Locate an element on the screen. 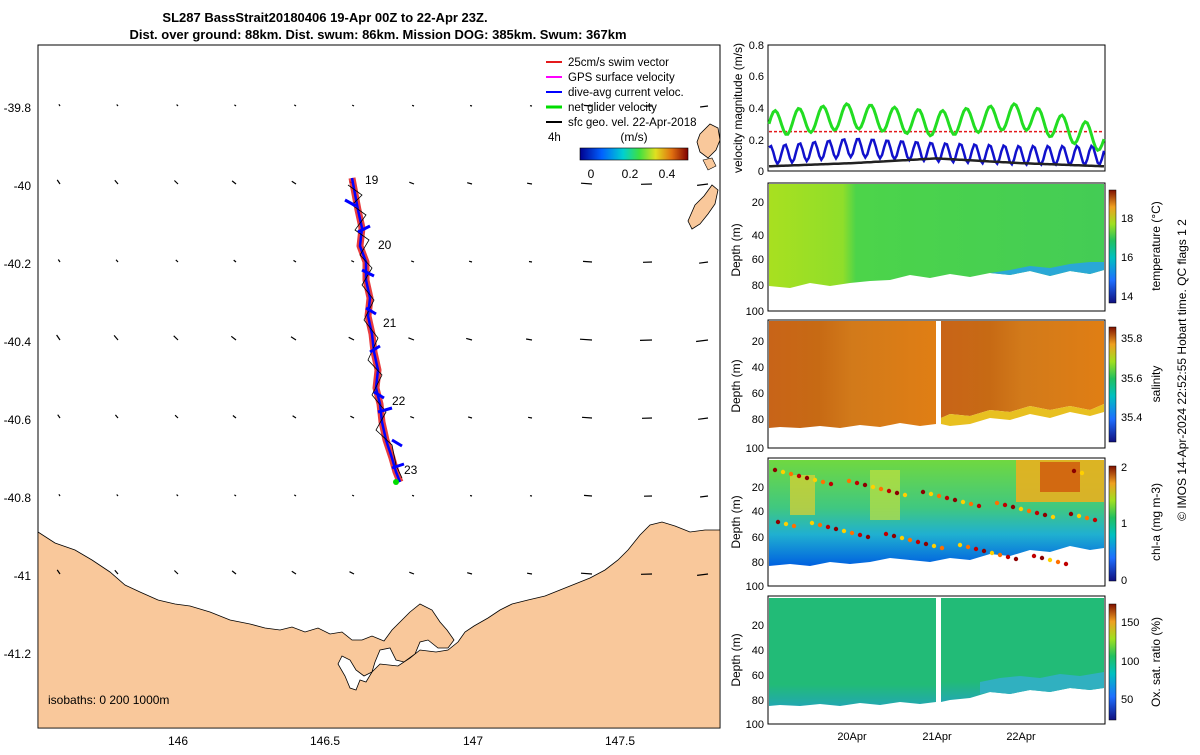 Image resolution: width=1200 pixels, height=755 pixels. ox-depth-tick: 20 is located at coordinates (758, 626).